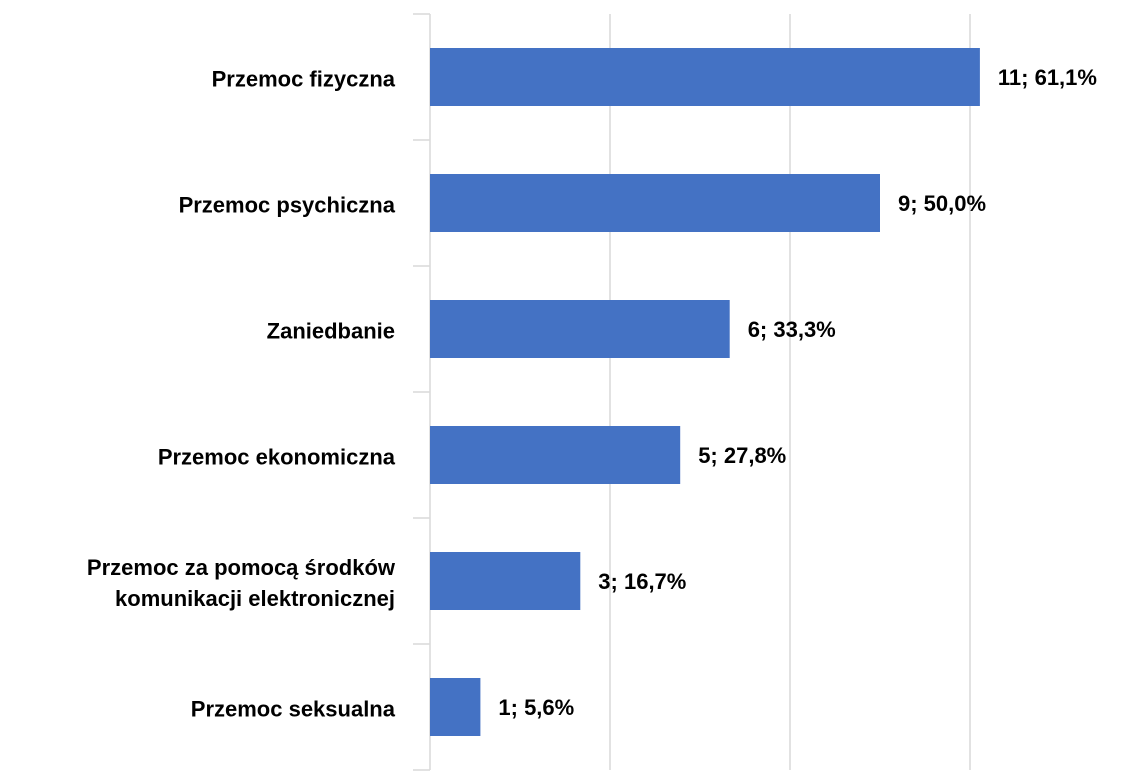 This screenshot has height=772, width=1142. I want to click on data-label: 9; 50,0%, so click(942, 203).